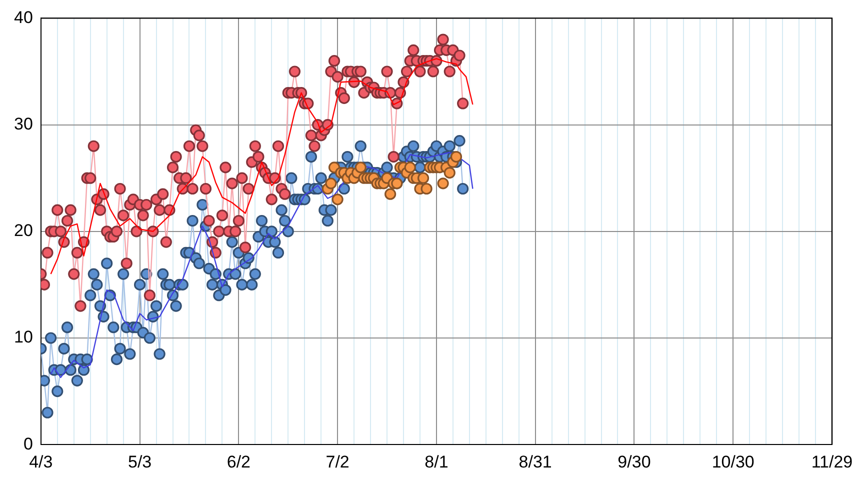  What do you see at coordinates (238, 462) in the screenshot?
I see `x-tick-label: 6/2` at bounding box center [238, 462].